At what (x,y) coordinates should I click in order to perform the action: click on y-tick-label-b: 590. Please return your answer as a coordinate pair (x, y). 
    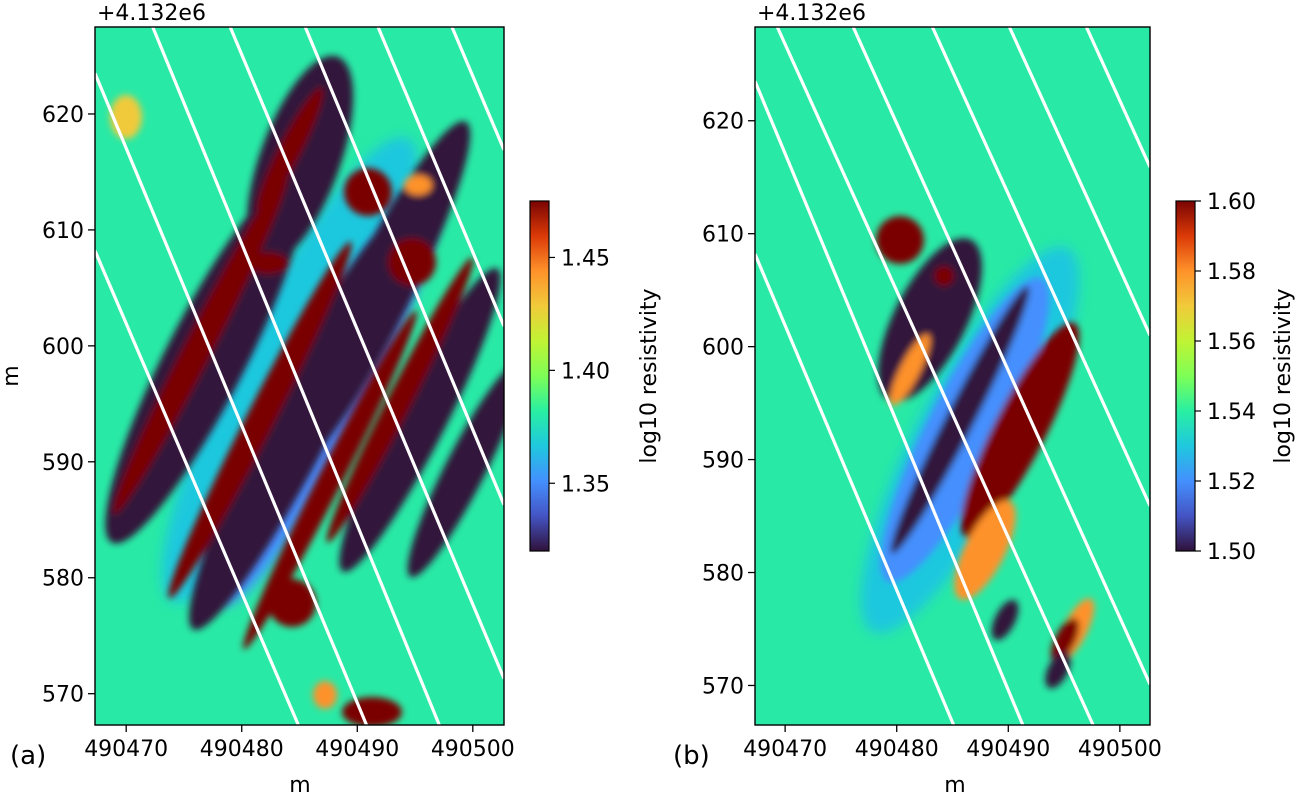
    Looking at the image, I should click on (723, 461).